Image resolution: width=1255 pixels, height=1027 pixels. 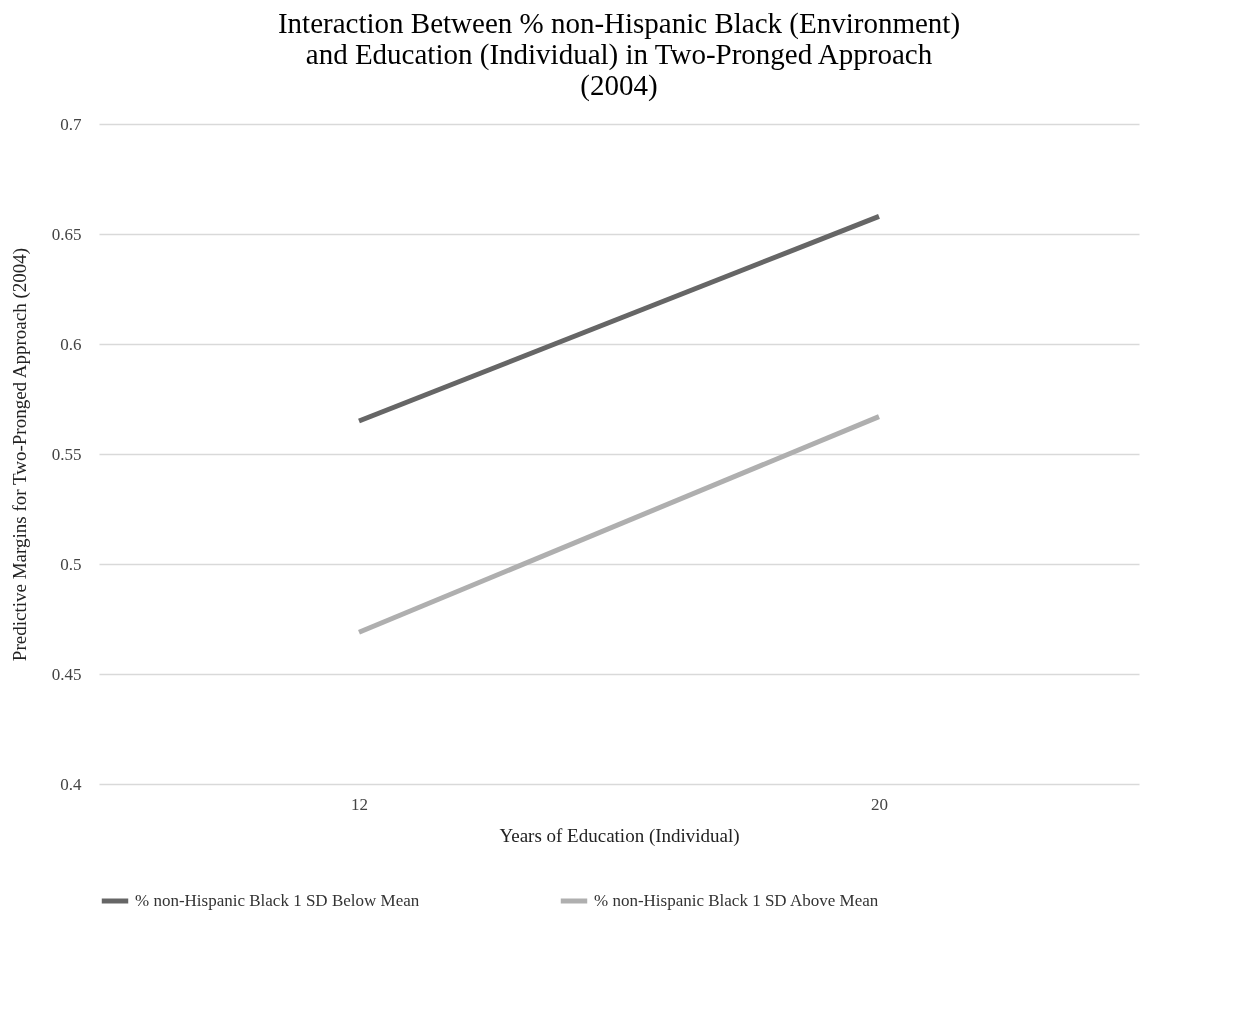 What do you see at coordinates (66, 454) in the screenshot?
I see `y-tick-label: 0.55` at bounding box center [66, 454].